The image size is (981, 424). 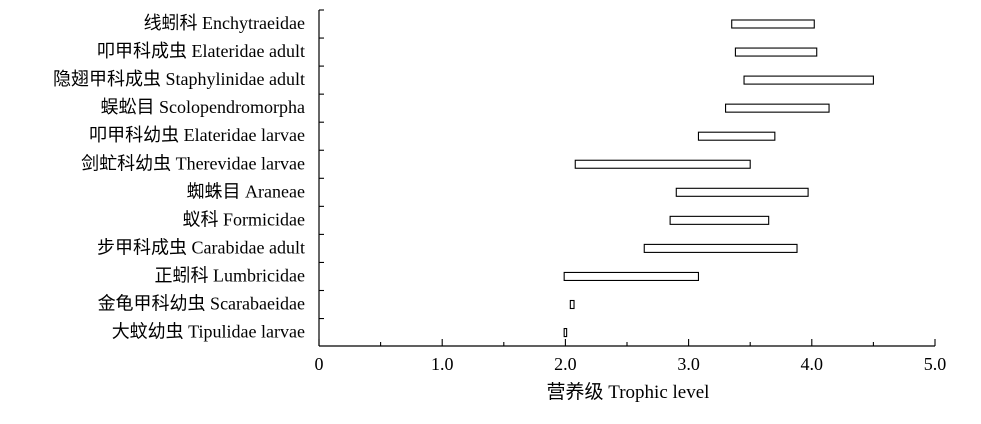 What do you see at coordinates (201, 51) in the screenshot?
I see `category-label: 叩甲科成虫 Elateridae adult` at bounding box center [201, 51].